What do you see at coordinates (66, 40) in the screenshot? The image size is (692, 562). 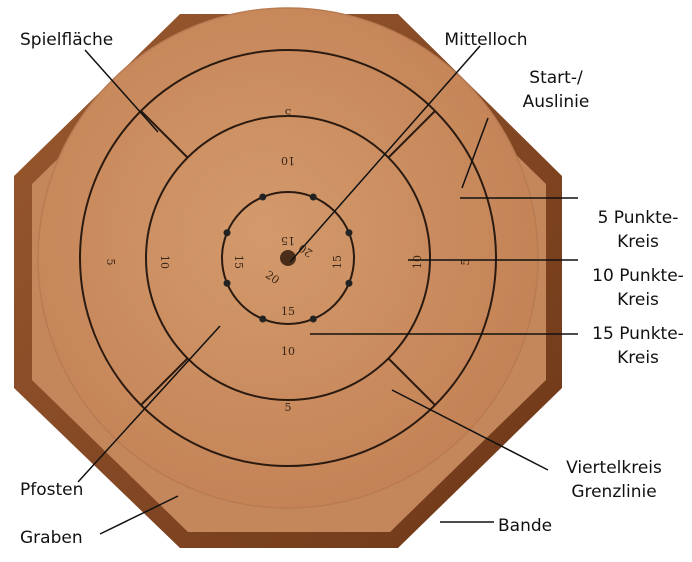 I see `label: Spielfläche` at bounding box center [66, 40].